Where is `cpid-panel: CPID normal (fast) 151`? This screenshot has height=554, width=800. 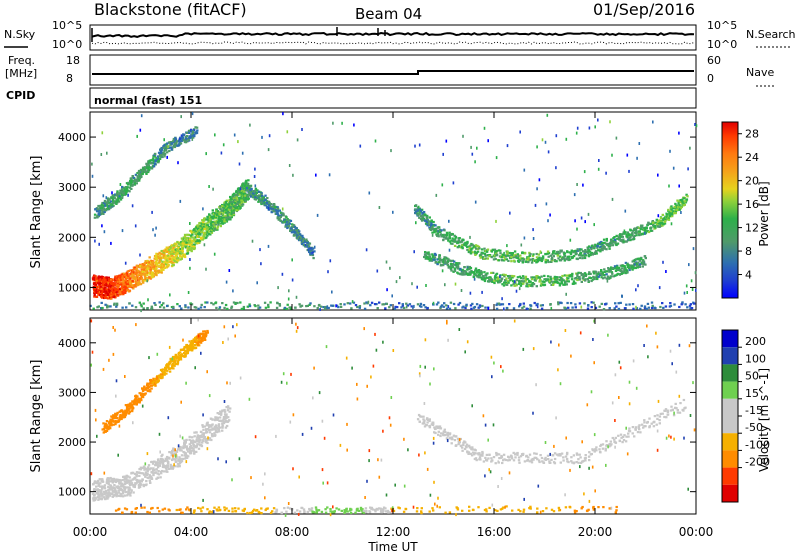 cpid-panel: CPID normal (fast) 151 is located at coordinates (351, 98).